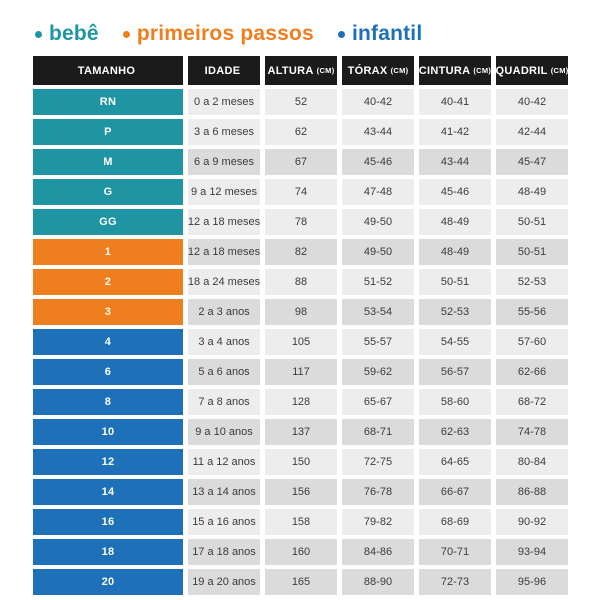 This screenshot has height=600, width=600. What do you see at coordinates (301, 192) in the screenshot?
I see `altura-cell: 74` at bounding box center [301, 192].